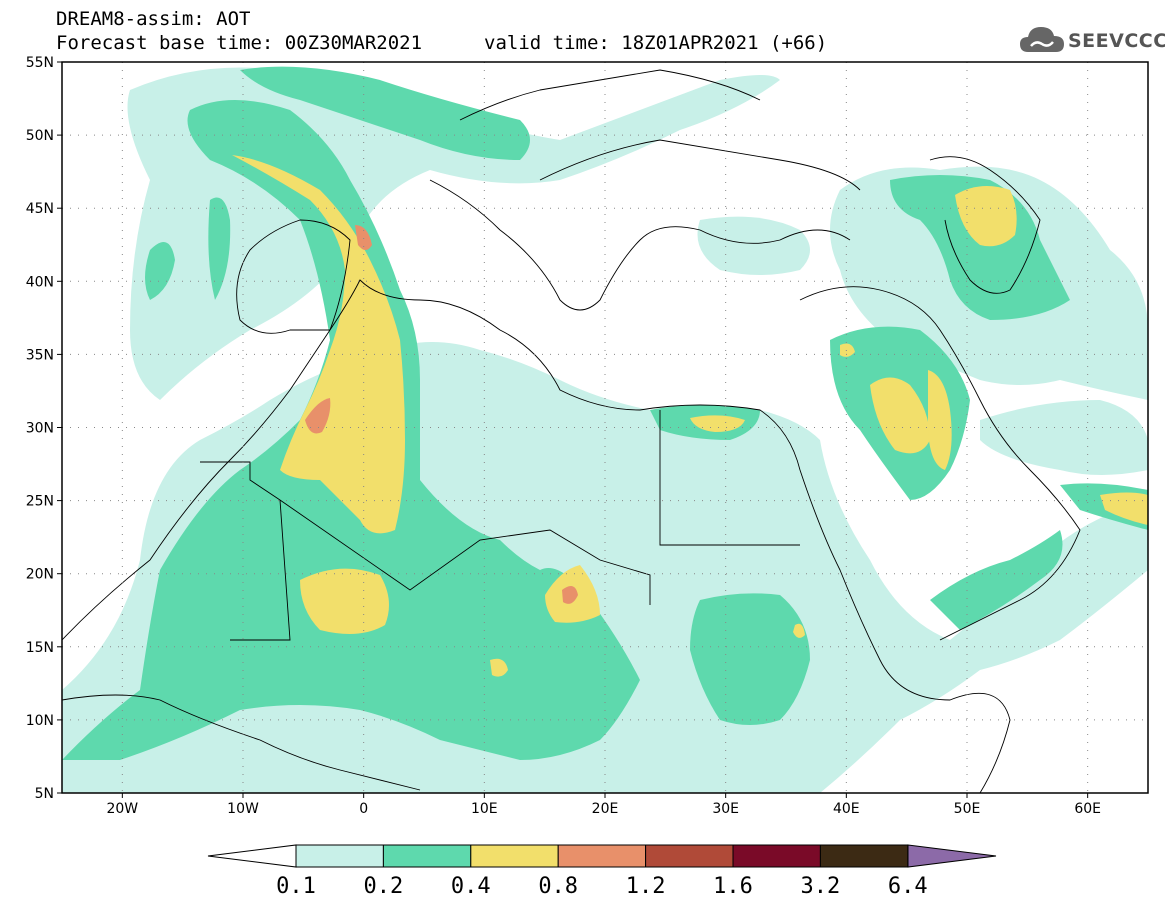 The width and height of the screenshot is (1165, 909). Describe the element at coordinates (122, 809) in the screenshot. I see `lon-label: 20W` at that location.